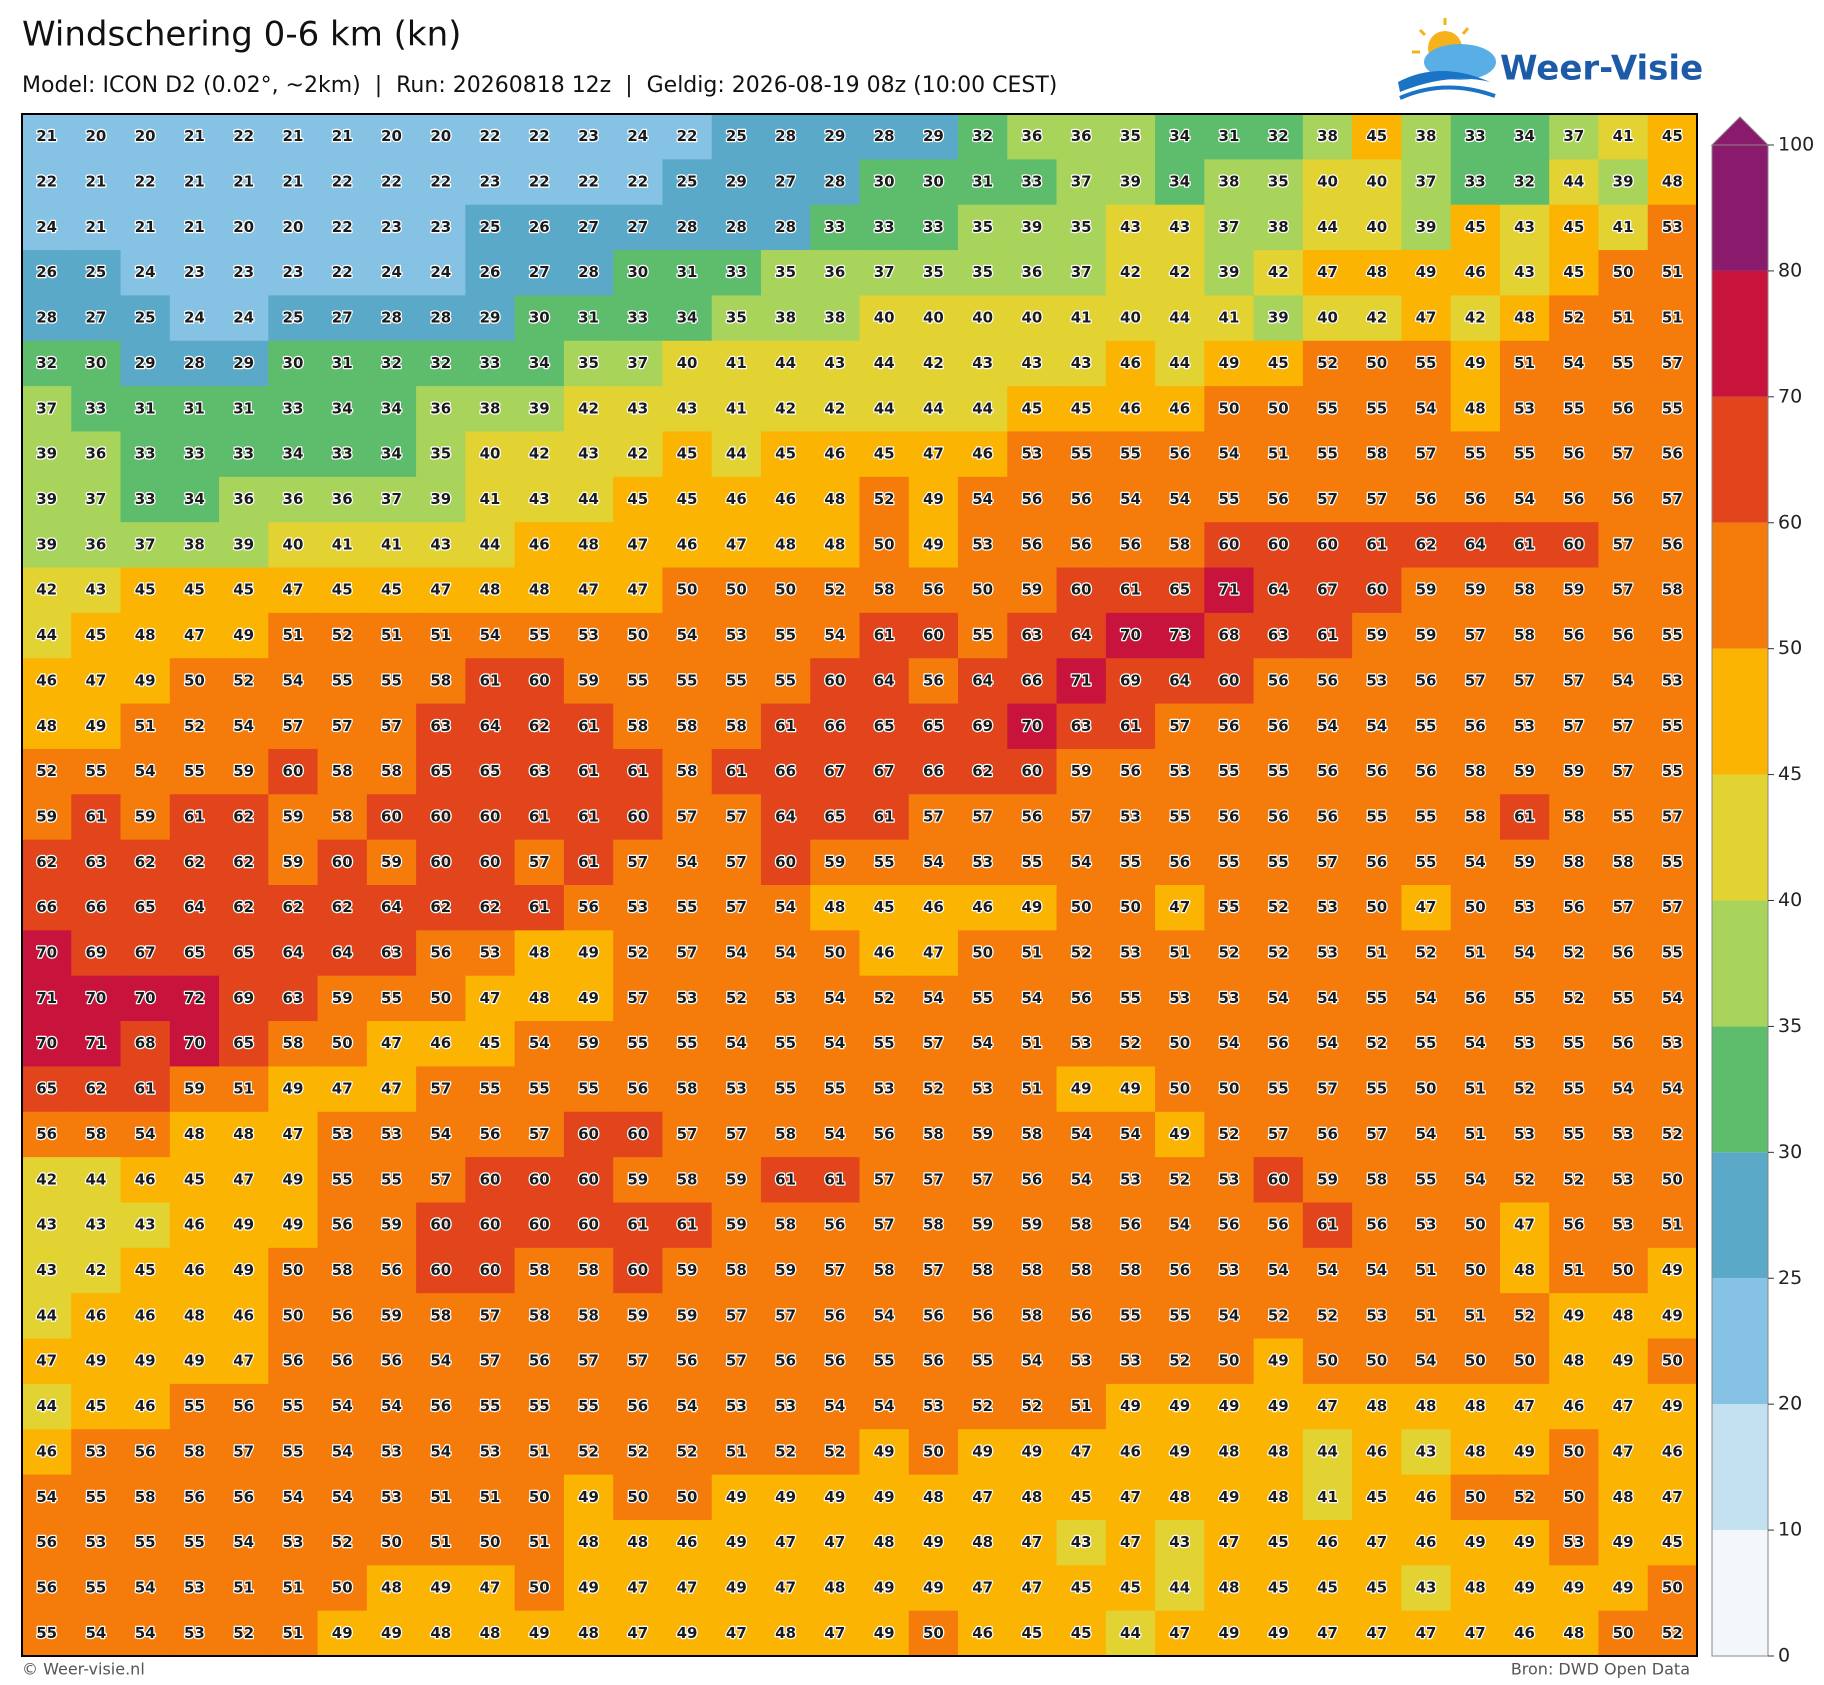  I want to click on grid-value: 58, so click(194, 1451).